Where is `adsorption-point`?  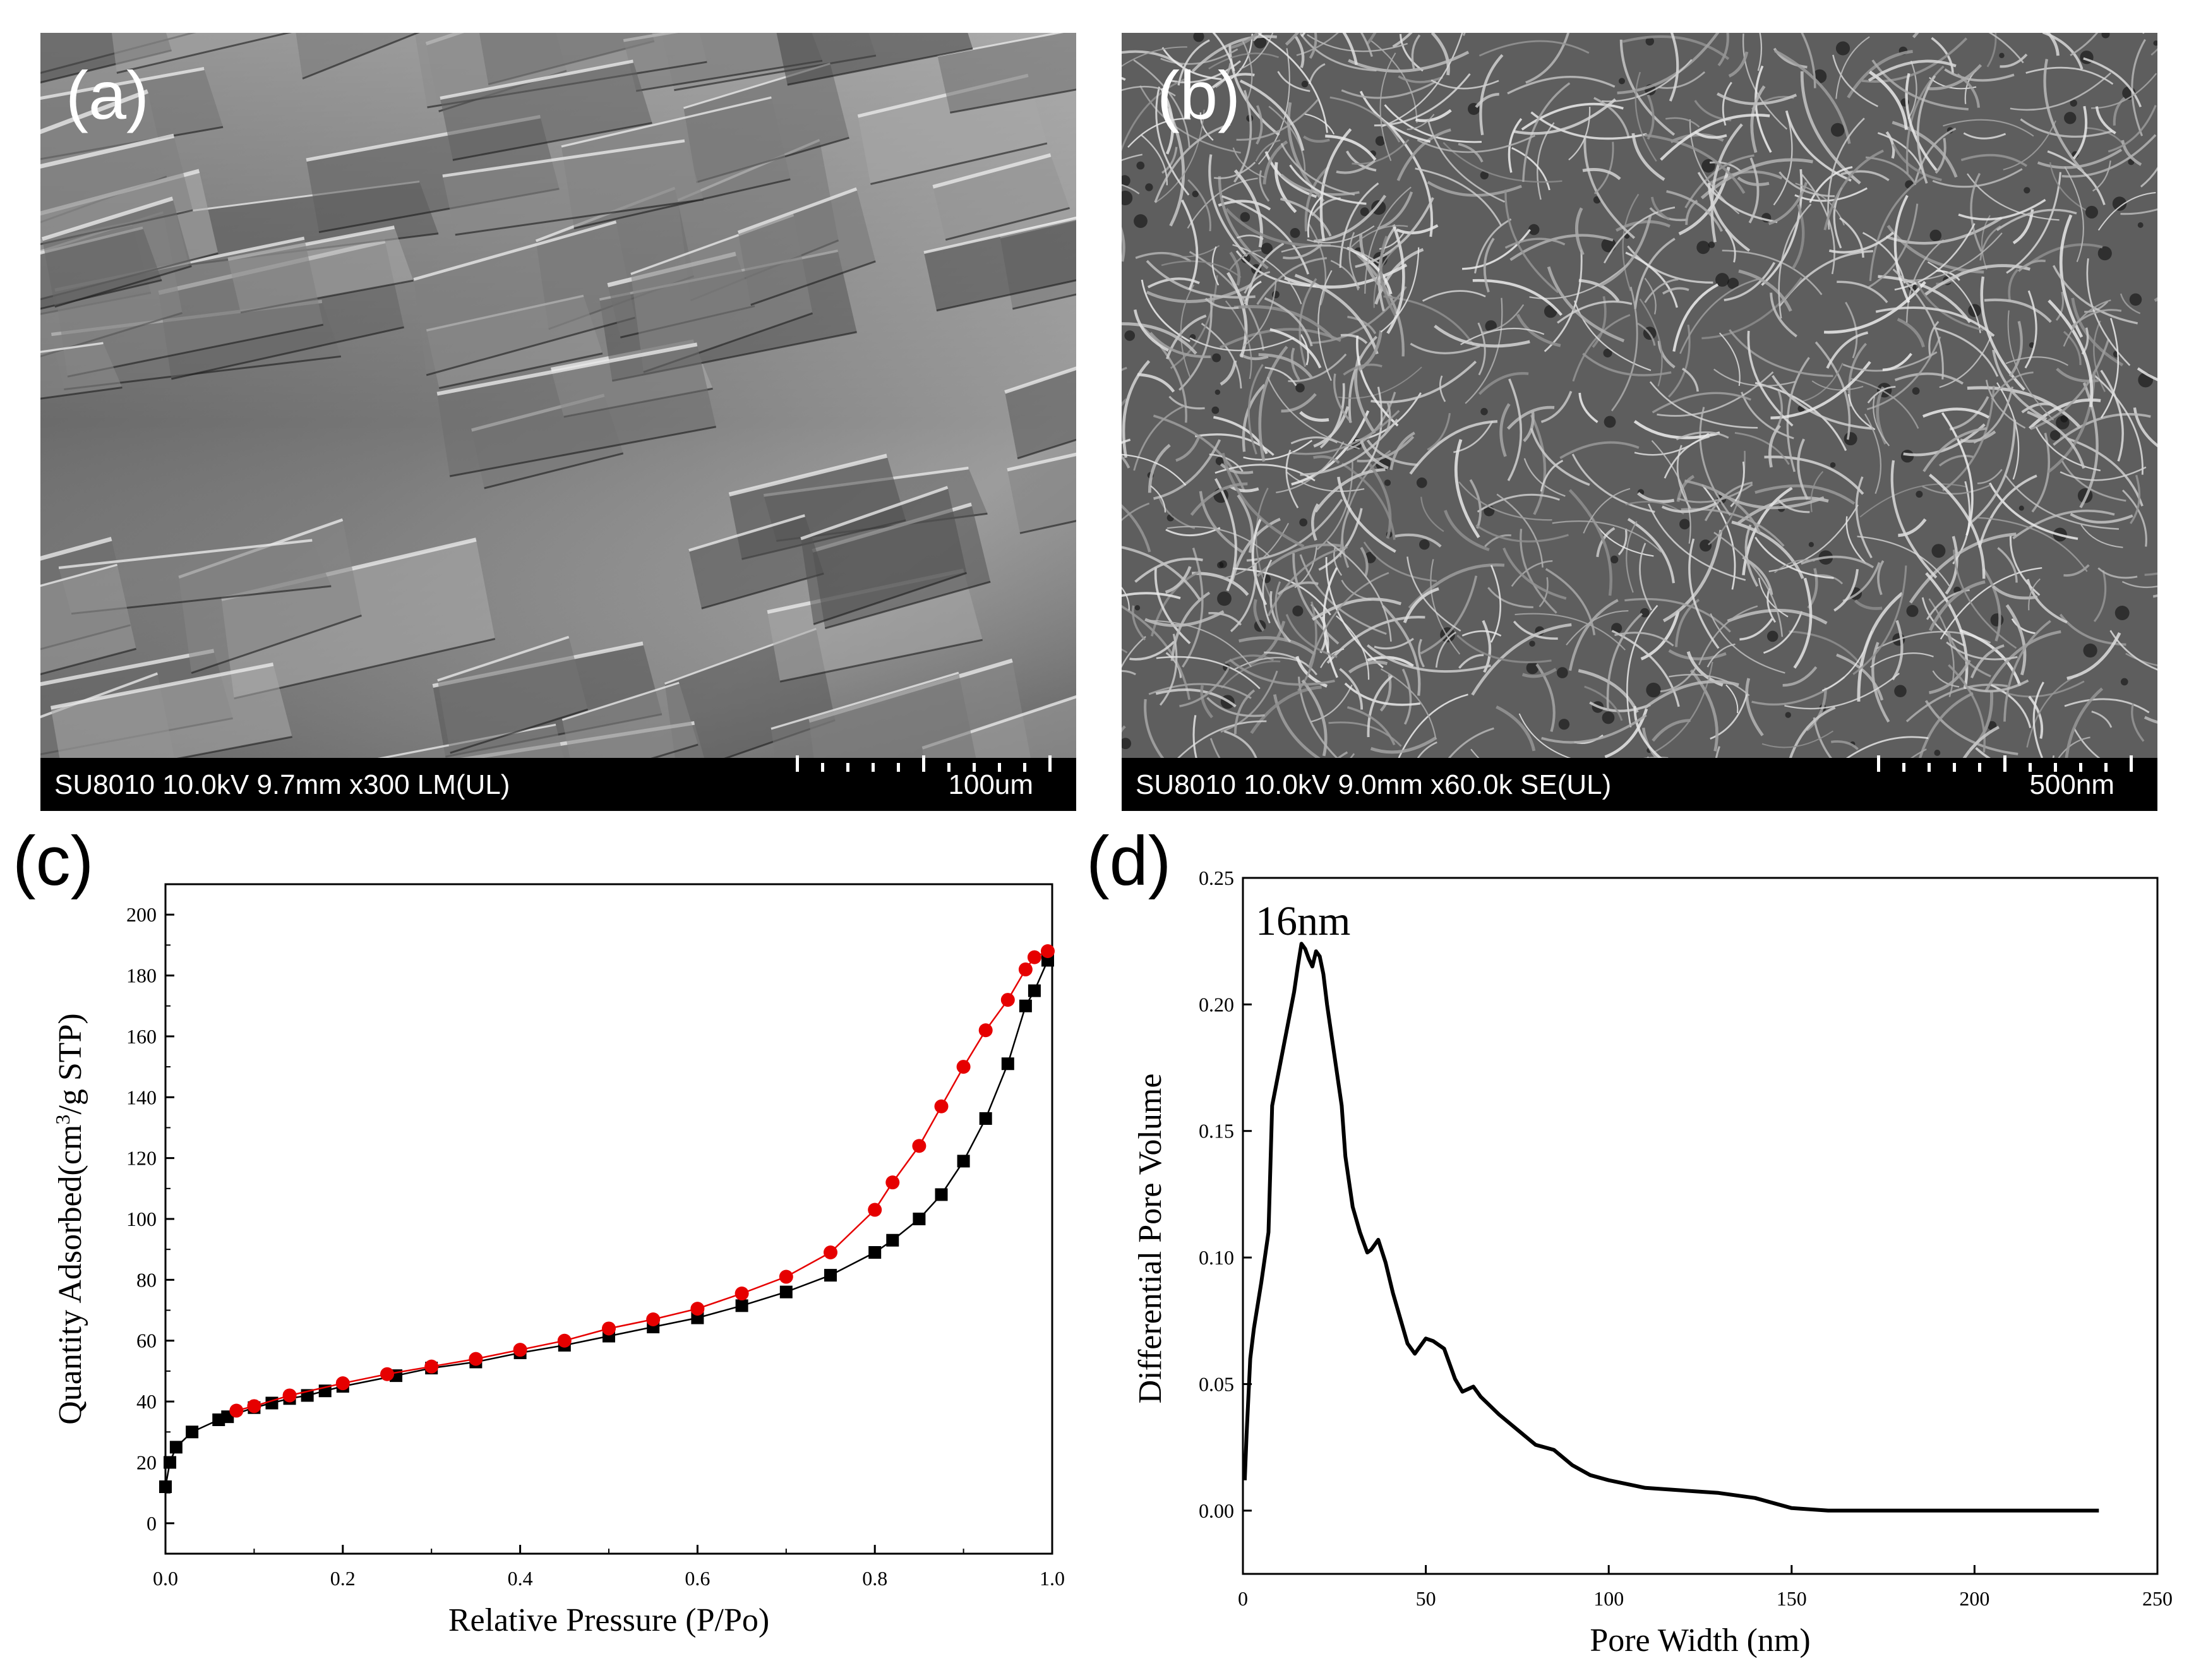
adsorption-point is located at coordinates (1007, 1064).